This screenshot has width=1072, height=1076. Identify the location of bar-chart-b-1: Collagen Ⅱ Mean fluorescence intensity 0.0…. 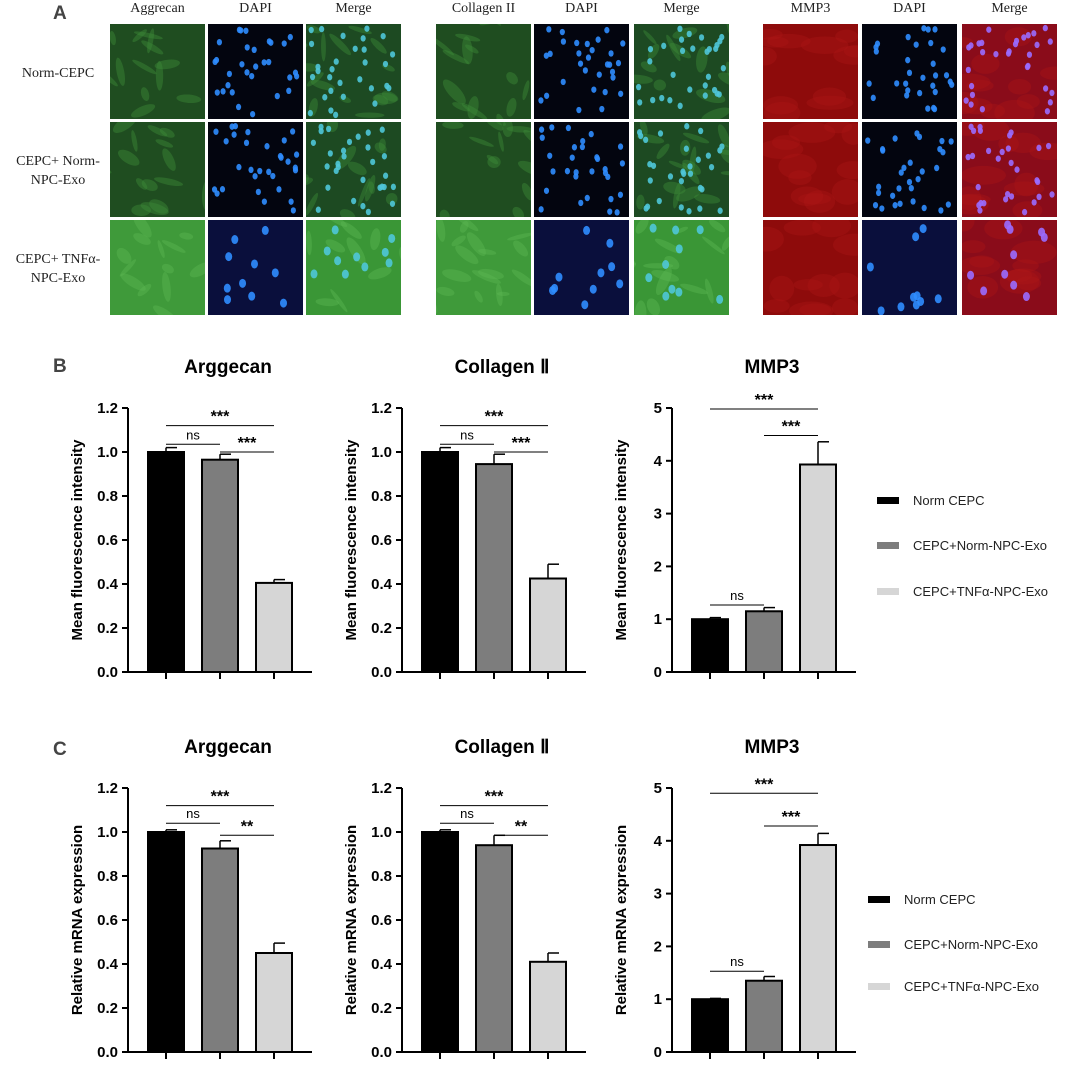
(459, 521).